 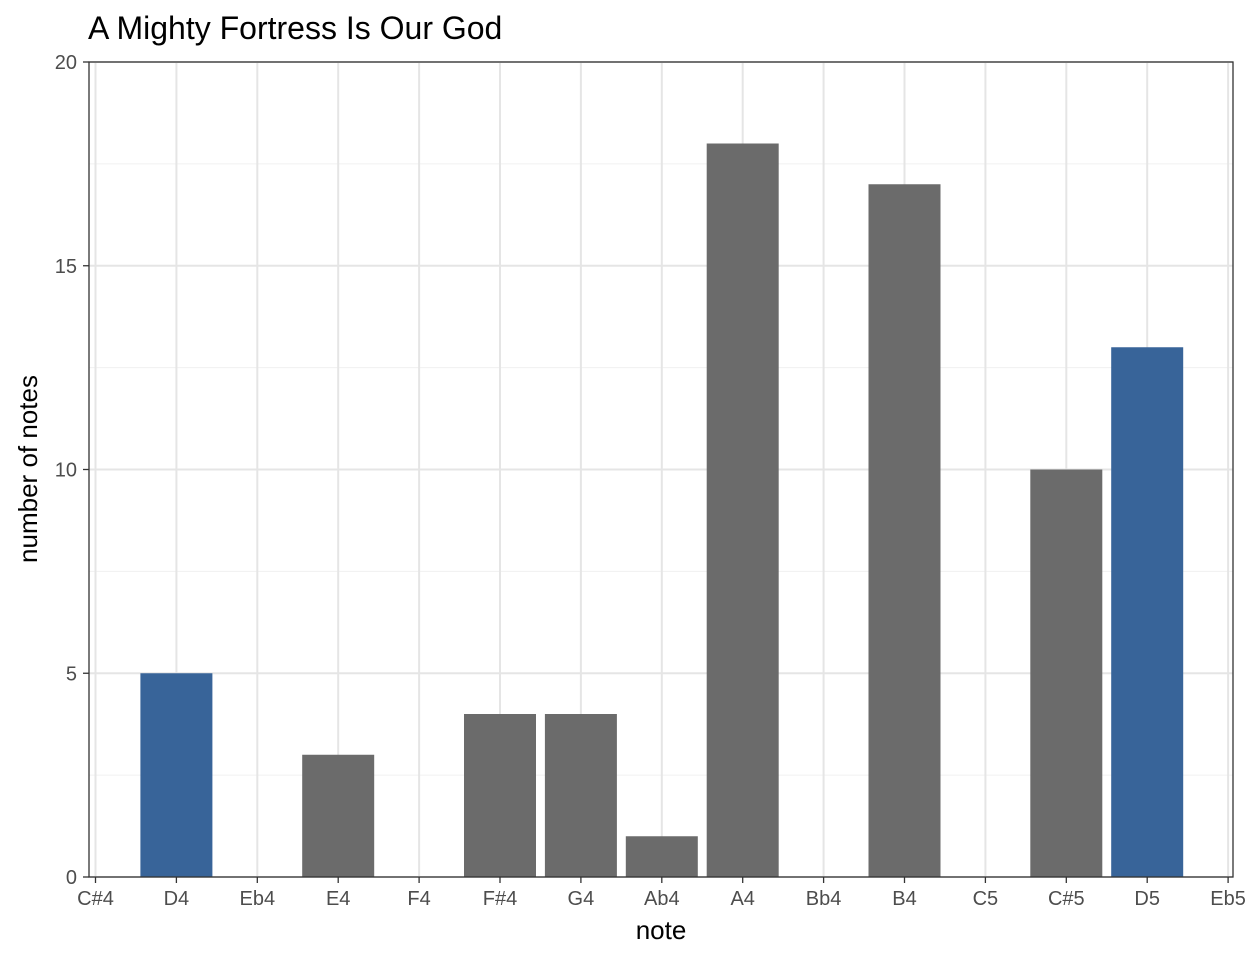 What do you see at coordinates (66, 471) in the screenshot?
I see `y-tick-label: 10` at bounding box center [66, 471].